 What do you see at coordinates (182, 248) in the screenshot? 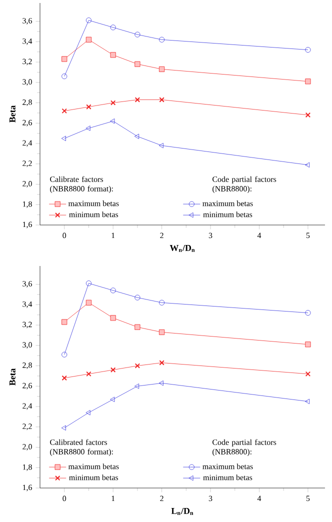
I see `x-axis-title: W$_{n}$/D$_{n}$` at bounding box center [182, 248].